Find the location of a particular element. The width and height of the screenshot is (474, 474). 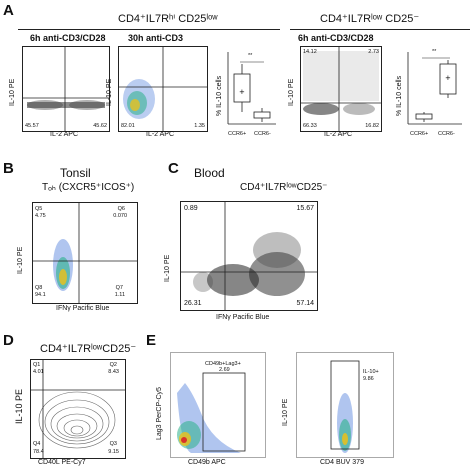

plot-d-q-ul-name: Q1 is located at coordinates (37, 365).